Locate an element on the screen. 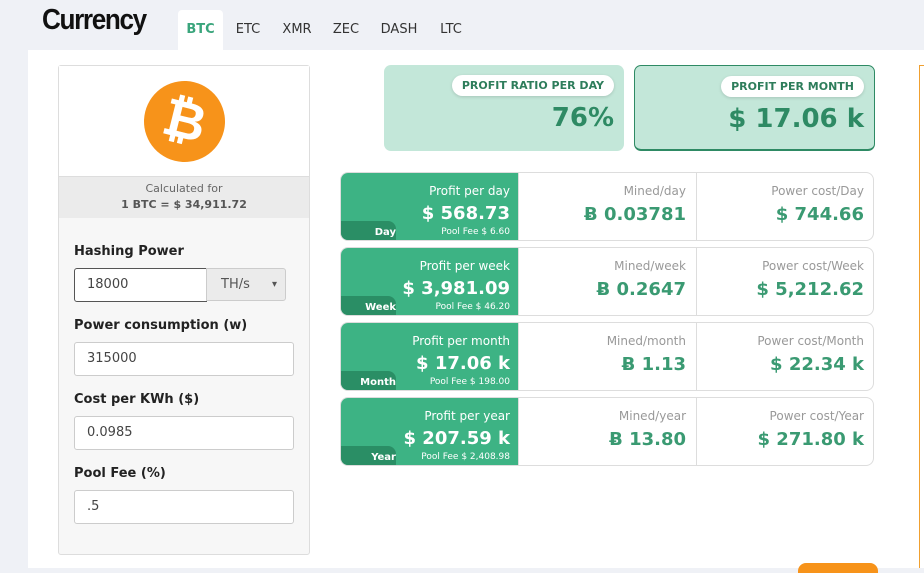 The width and height of the screenshot is (924, 573). profit-value: $ 17.06 k is located at coordinates (463, 363).